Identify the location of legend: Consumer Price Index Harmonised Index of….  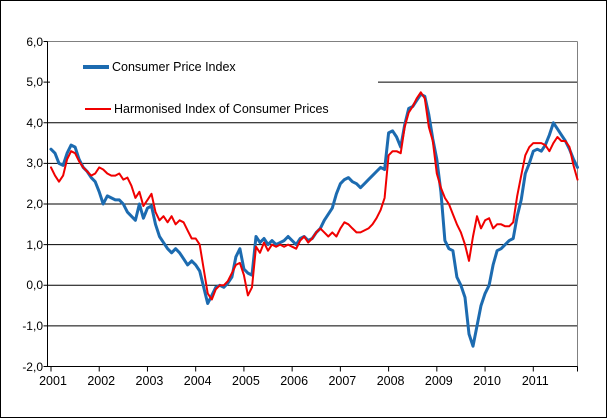
(214, 82).